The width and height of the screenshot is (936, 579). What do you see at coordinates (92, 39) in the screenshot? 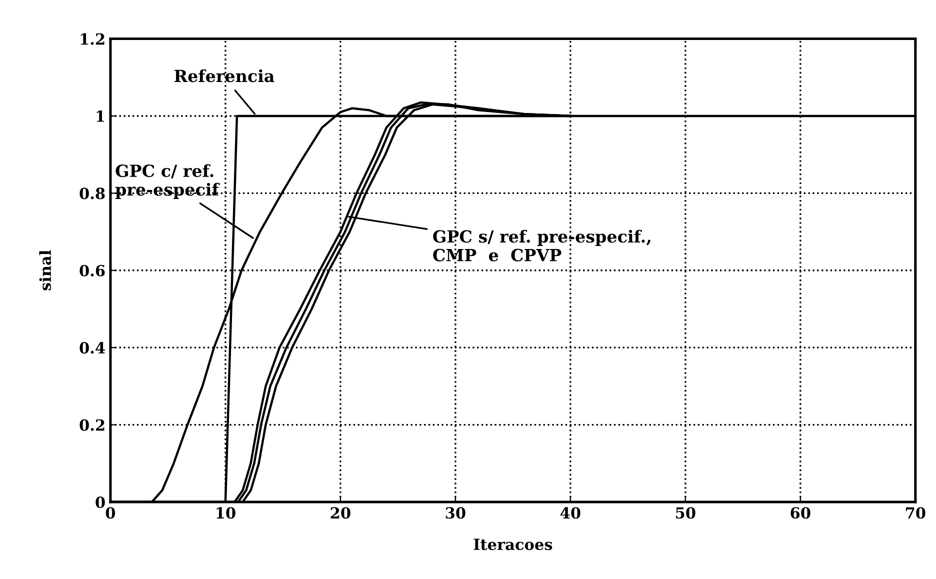
I see `y-tick-label: 1.2` at bounding box center [92, 39].